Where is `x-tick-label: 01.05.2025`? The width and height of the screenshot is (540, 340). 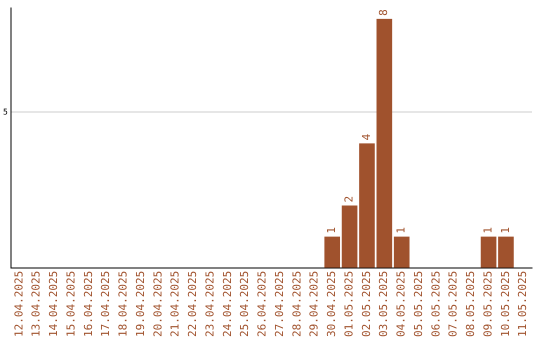 x-tick-label: 01.05.2025 is located at coordinates (349, 304).